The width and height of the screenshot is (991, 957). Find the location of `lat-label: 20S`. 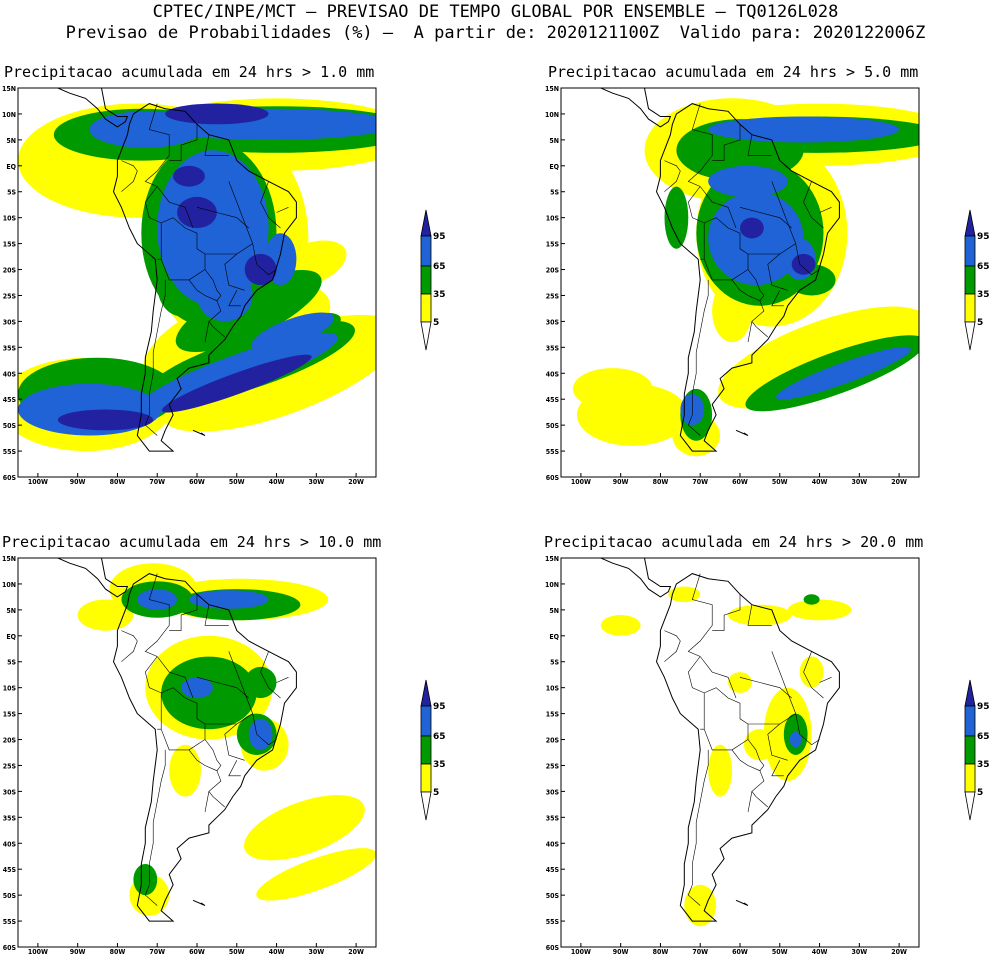

lat-label: 20S is located at coordinates (553, 271).